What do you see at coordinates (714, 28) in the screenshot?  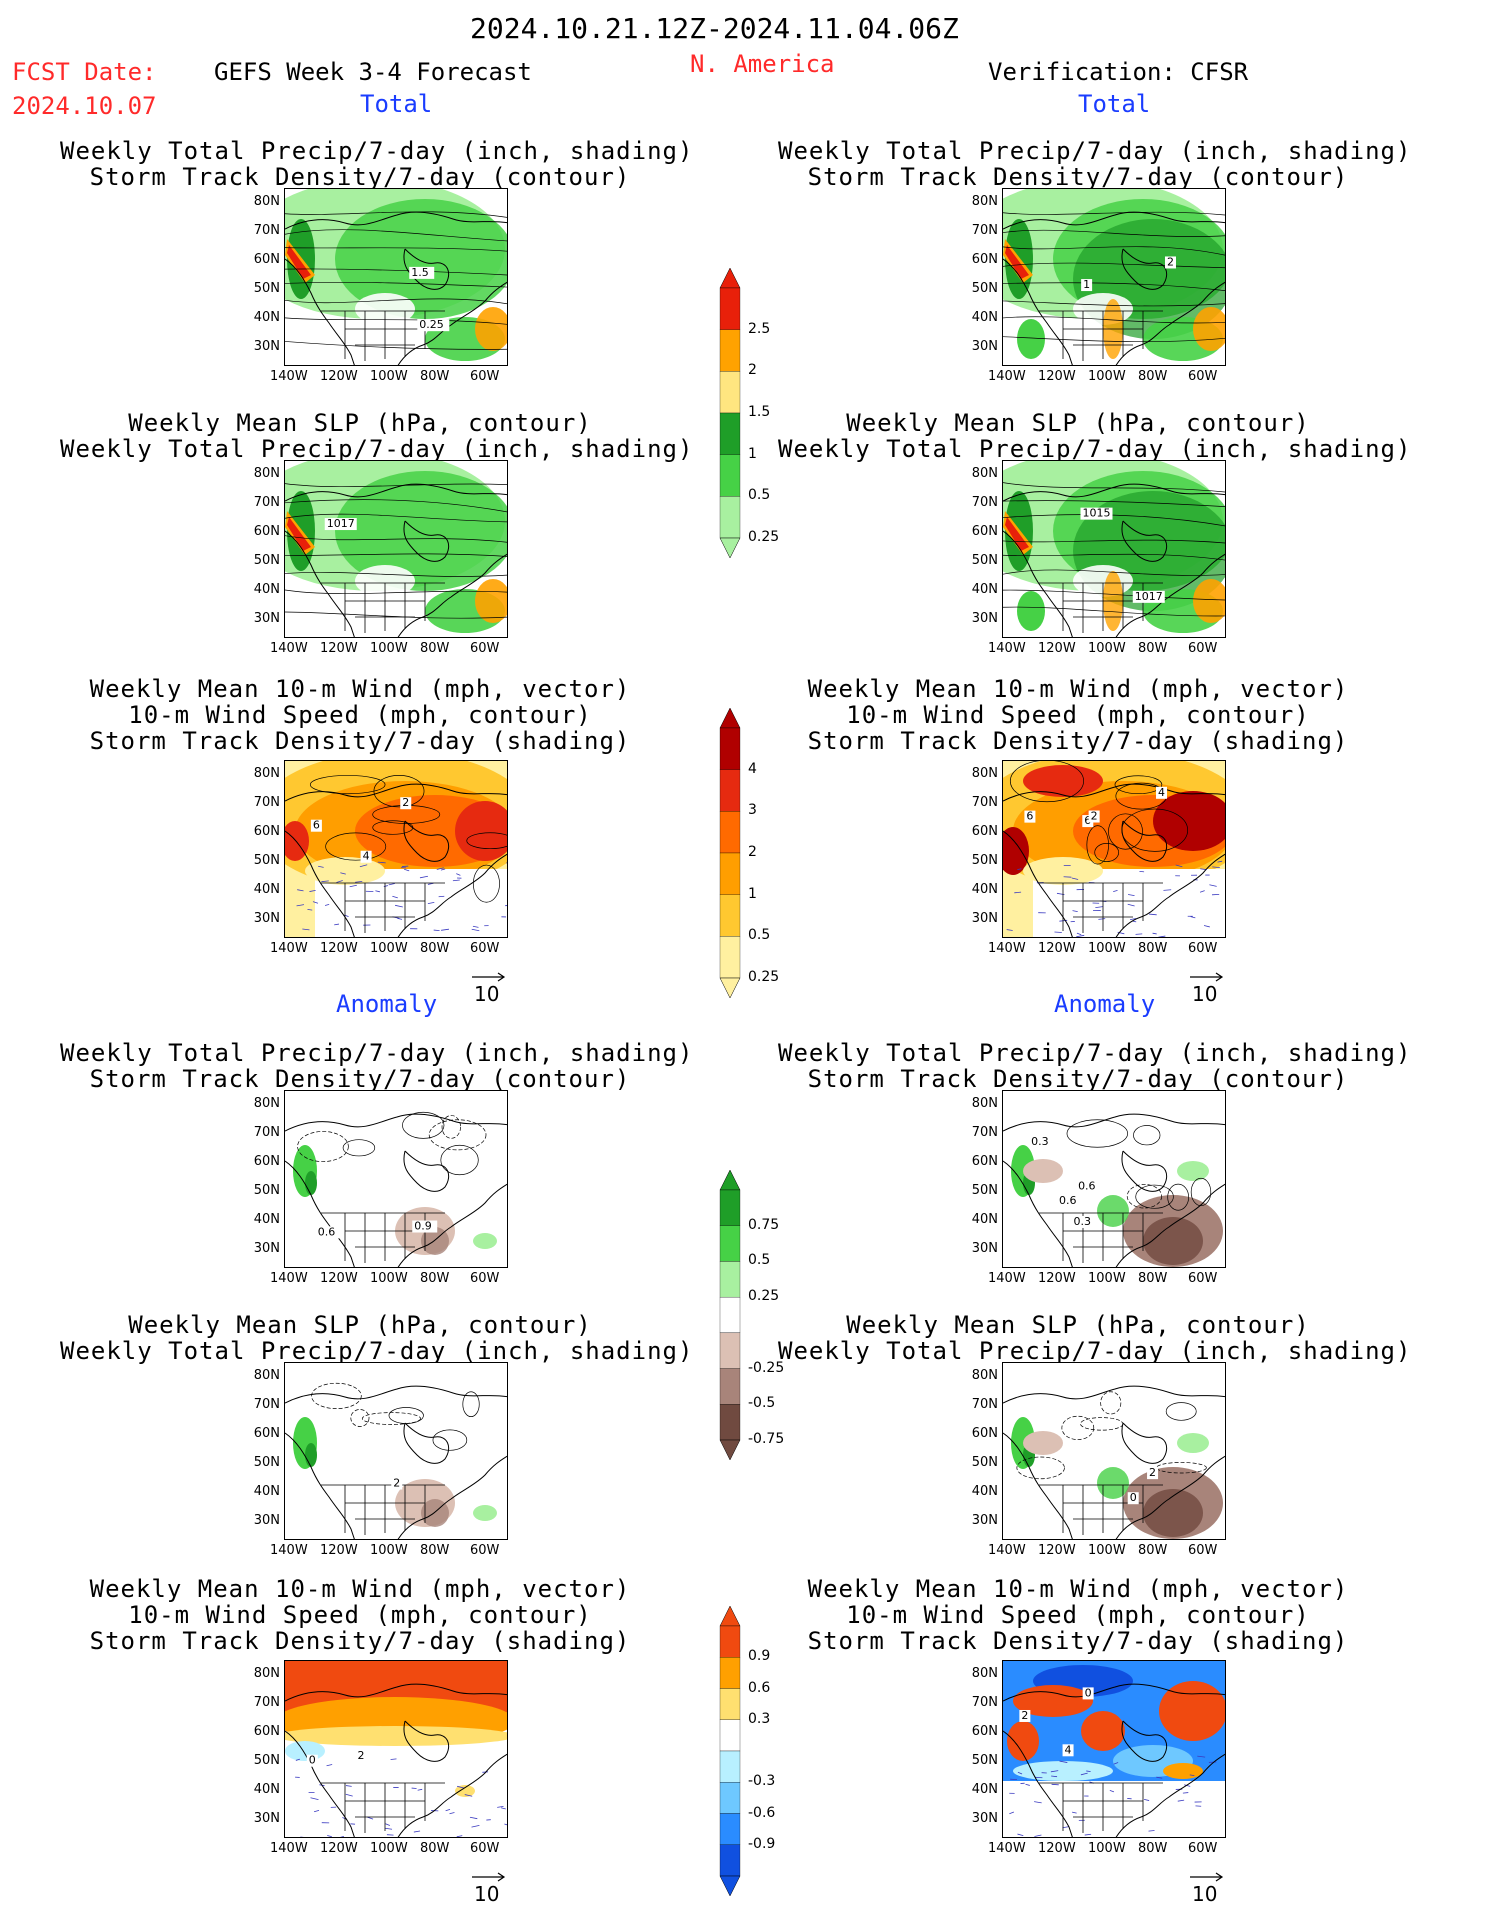 I see `period-title: 2024.10.21.12Z-2024.11.04.06Z` at bounding box center [714, 28].